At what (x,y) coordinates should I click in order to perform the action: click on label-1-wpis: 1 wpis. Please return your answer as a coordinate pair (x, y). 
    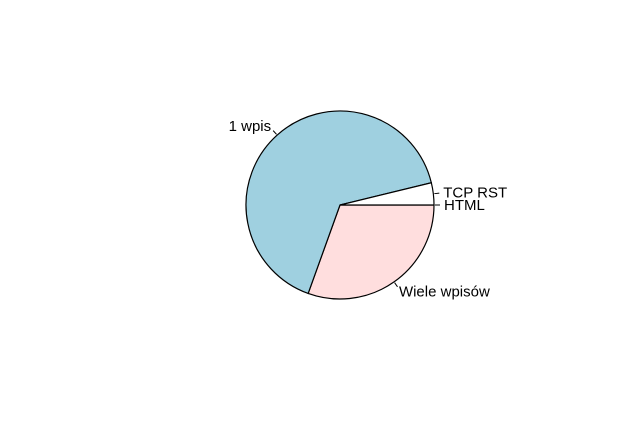
    Looking at the image, I should click on (250, 126).